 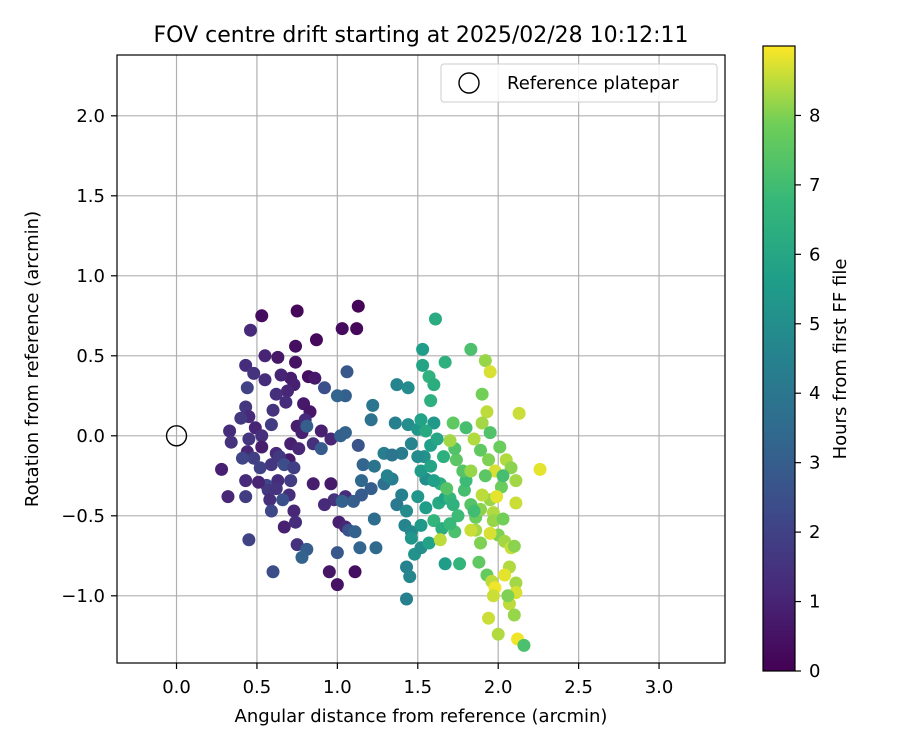 I want to click on y-tick-label: −1.0, so click(x=83, y=596).